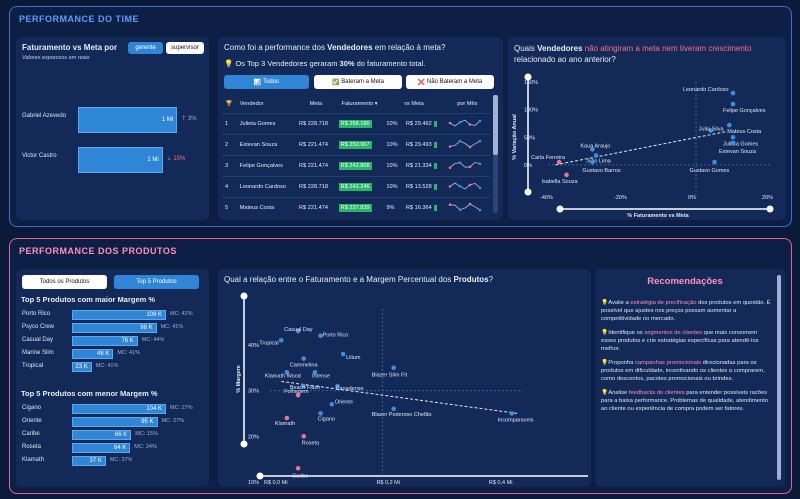  What do you see at coordinates (64, 282) in the screenshot?
I see `all-products-button: Todos os Produtos` at bounding box center [64, 282].